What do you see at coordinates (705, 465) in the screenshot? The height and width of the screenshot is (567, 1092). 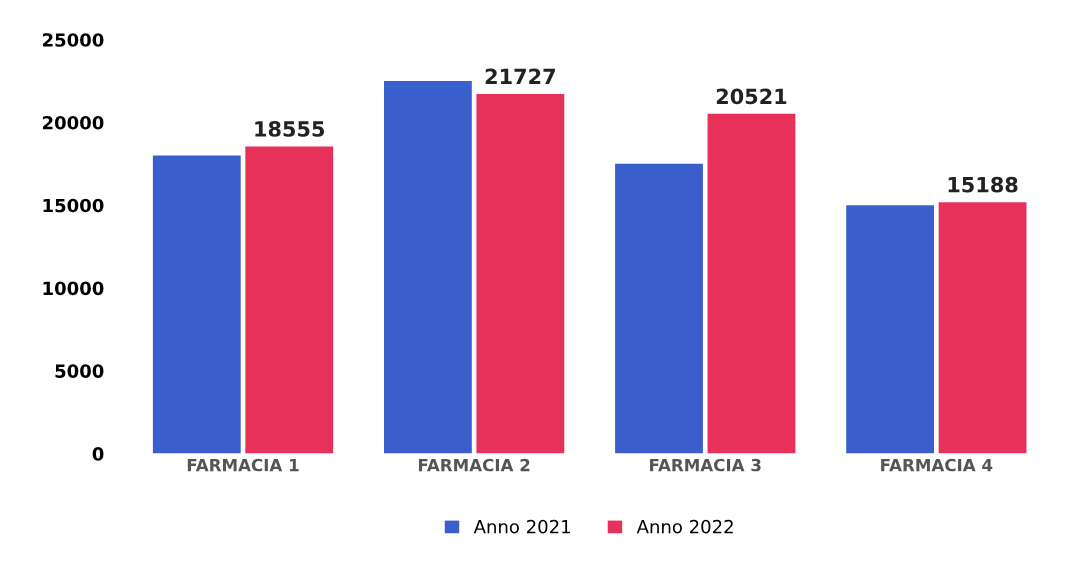 I see `x-tick-label: FARMACIA 3` at bounding box center [705, 465].